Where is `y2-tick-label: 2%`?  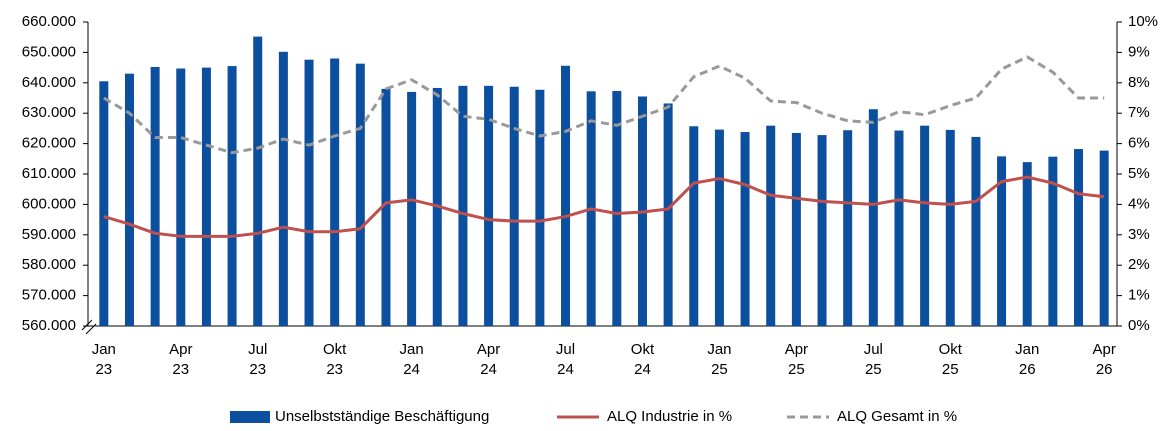 y2-tick-label: 2% is located at coordinates (1139, 264).